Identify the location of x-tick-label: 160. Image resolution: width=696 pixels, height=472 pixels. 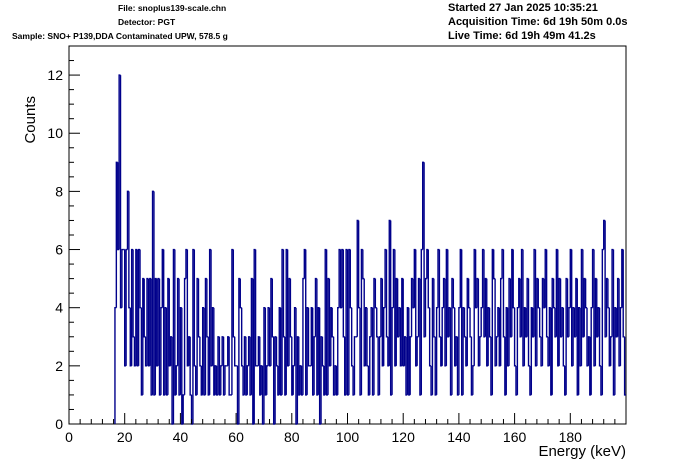
(515, 437).